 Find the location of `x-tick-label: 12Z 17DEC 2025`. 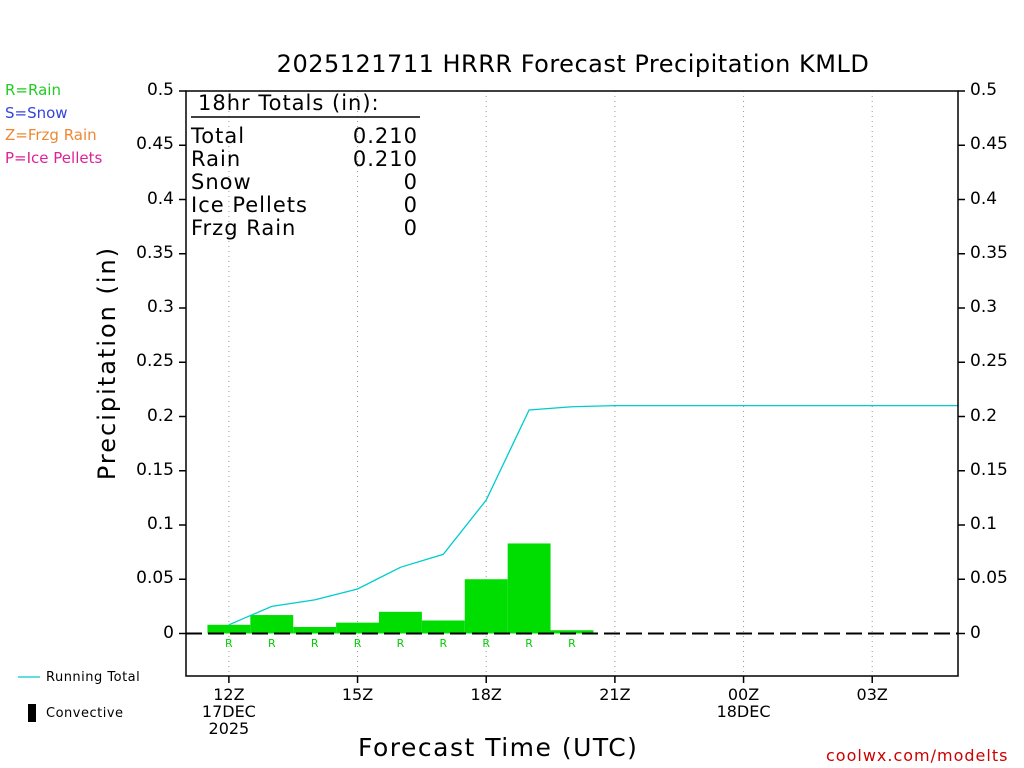

x-tick-label: 12Z 17DEC 2025 is located at coordinates (228, 711).